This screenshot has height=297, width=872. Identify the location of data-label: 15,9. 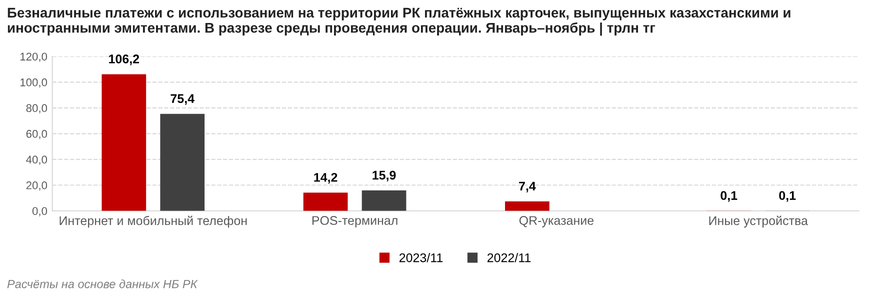
(384, 176).